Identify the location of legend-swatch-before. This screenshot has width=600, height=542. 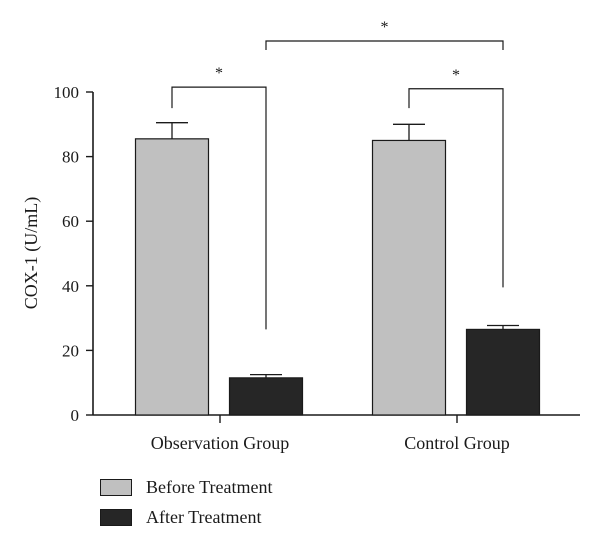
(116, 487).